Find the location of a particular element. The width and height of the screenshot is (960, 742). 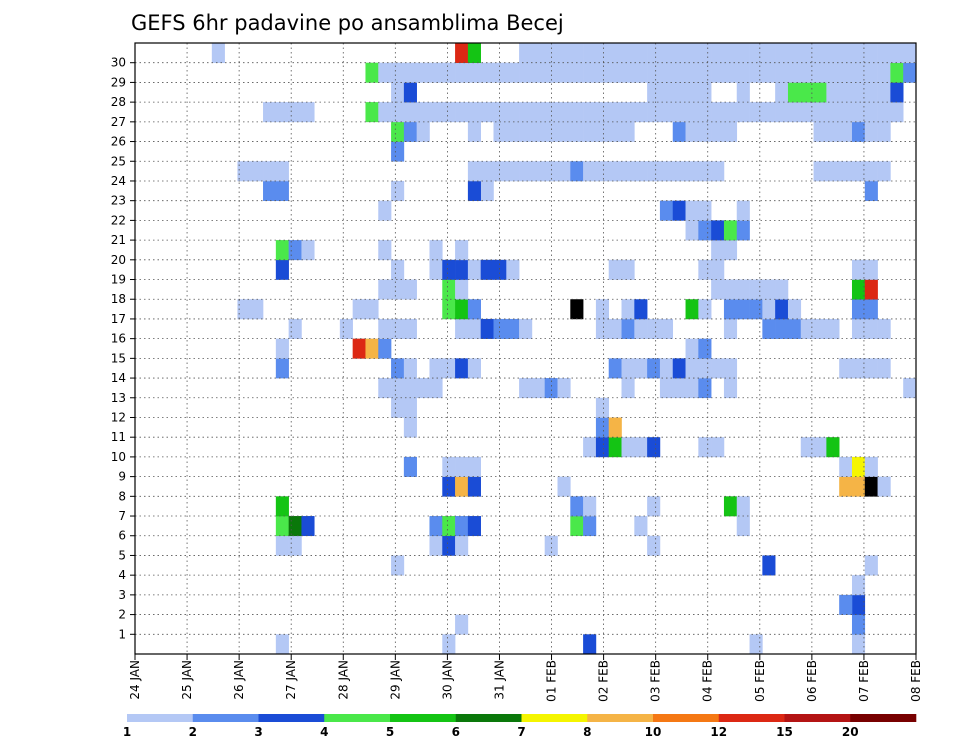

y-tick-label: 11 is located at coordinates (118, 437).